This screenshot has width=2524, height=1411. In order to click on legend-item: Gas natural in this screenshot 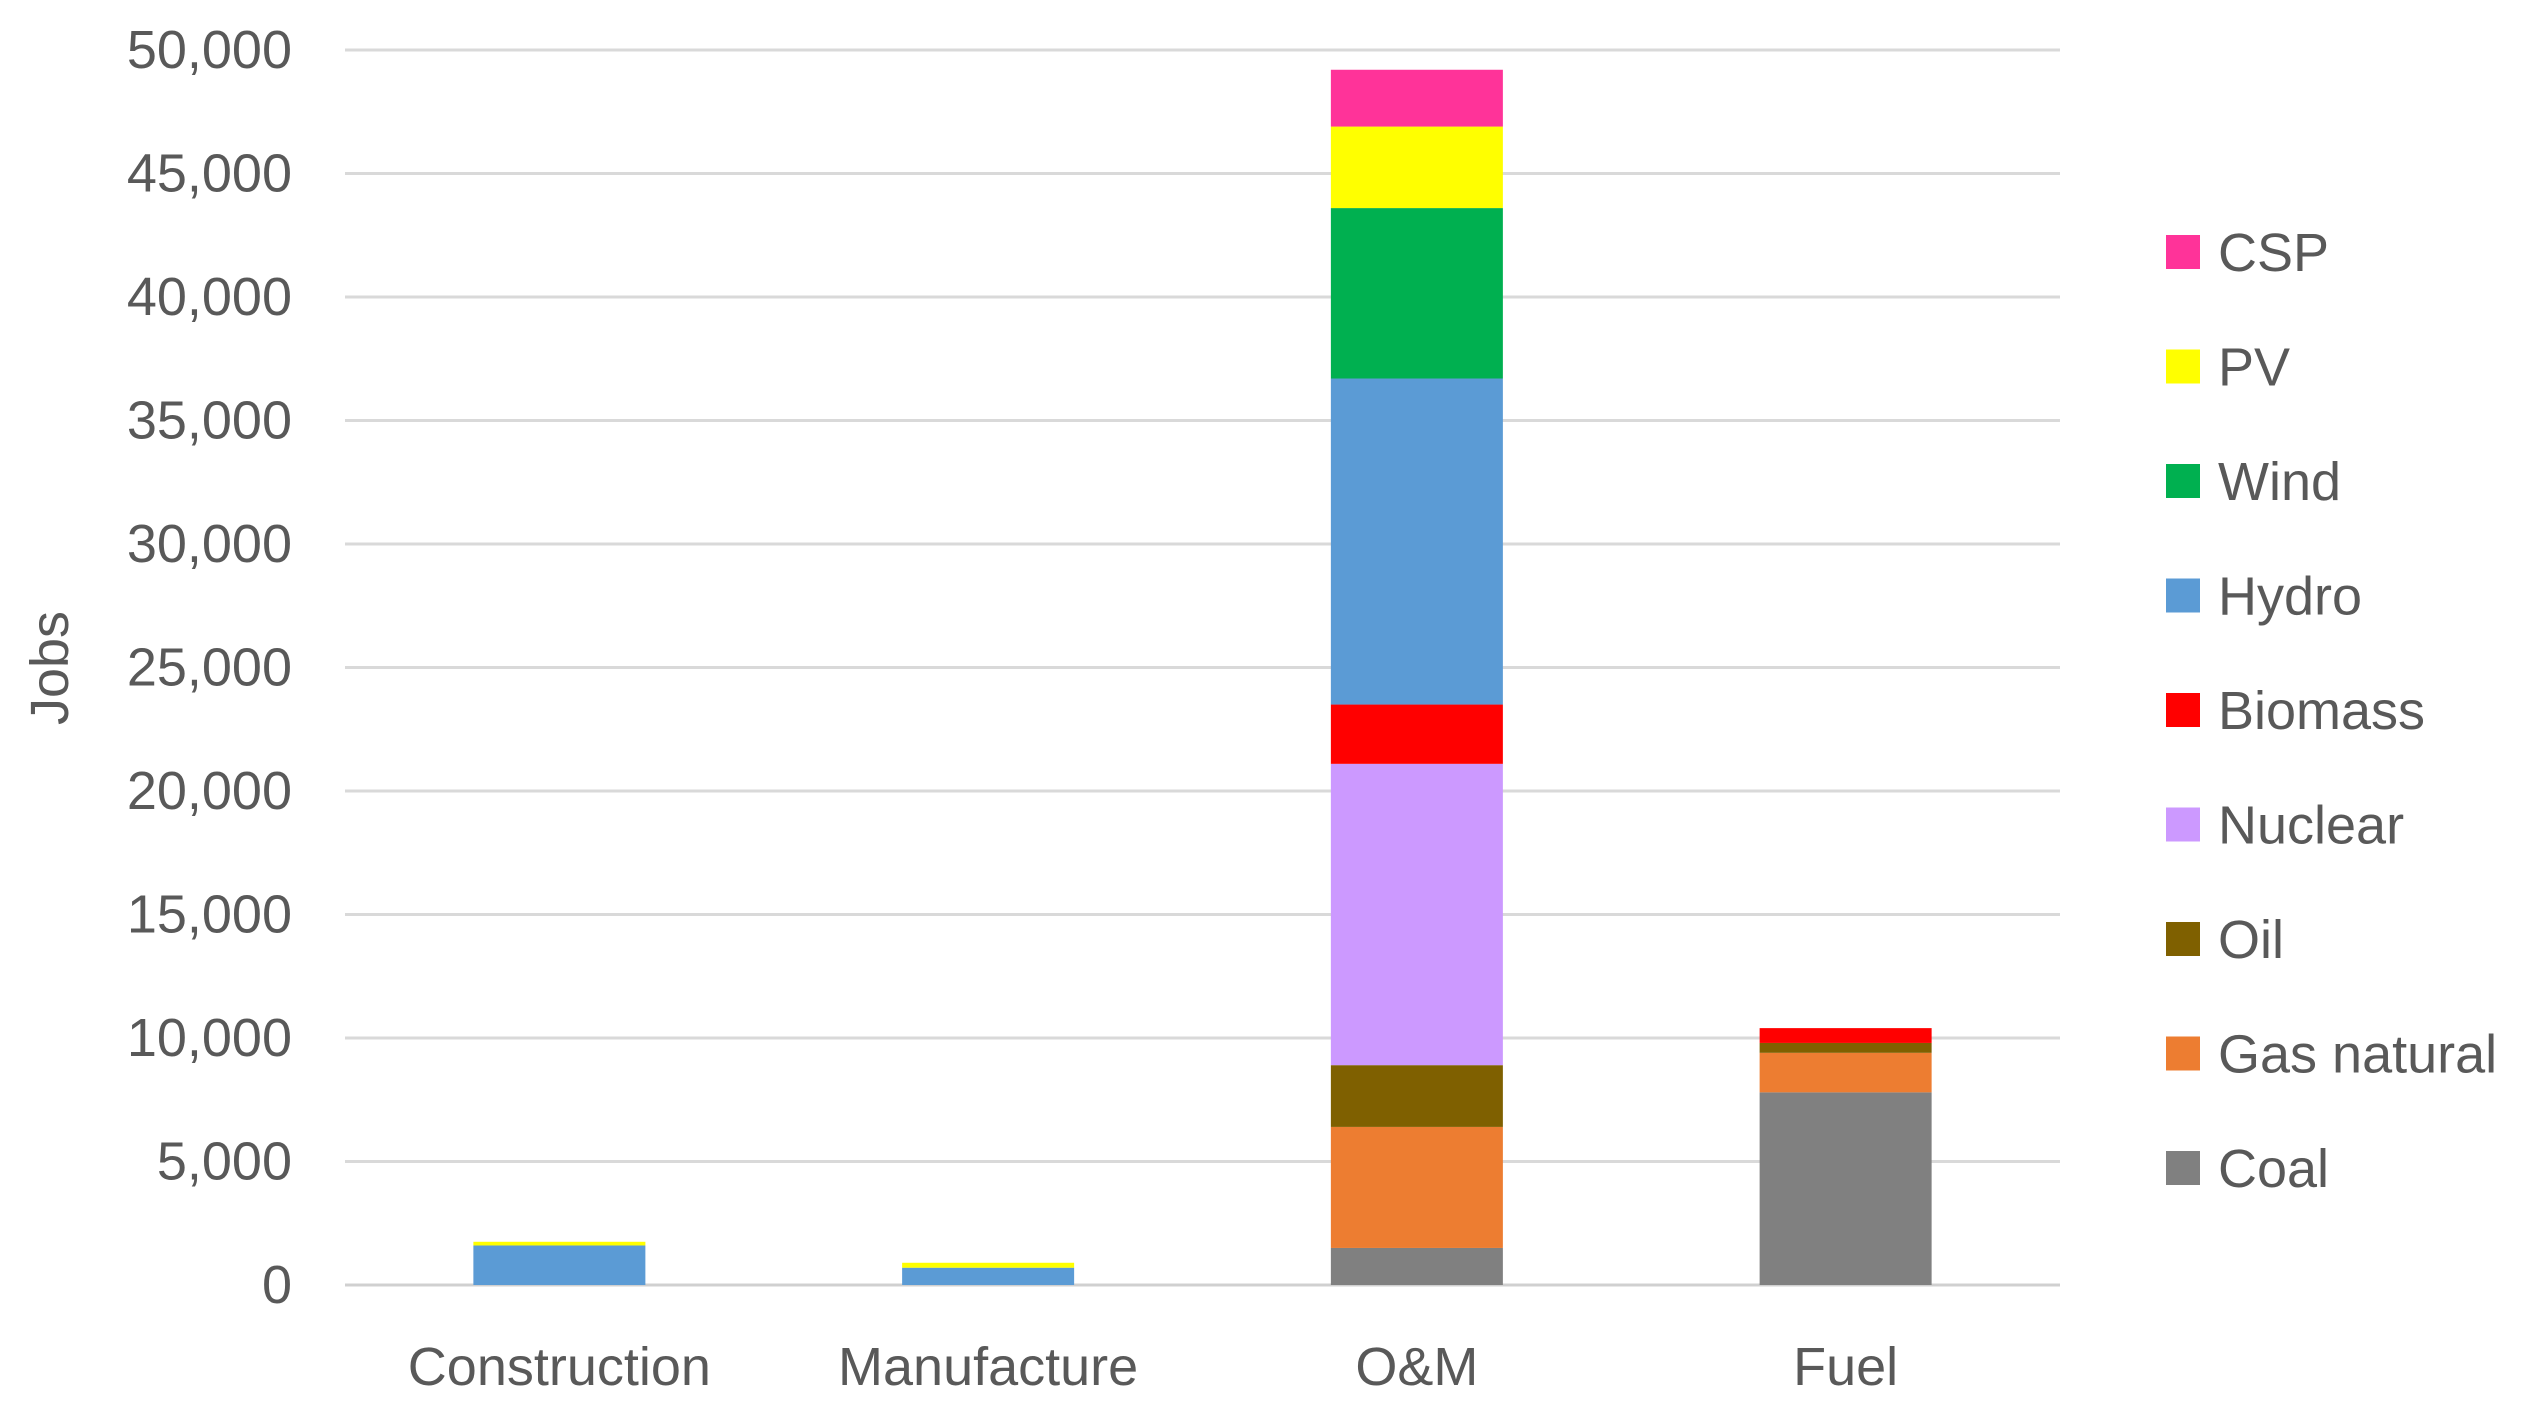, I will do `click(2331, 1055)`.